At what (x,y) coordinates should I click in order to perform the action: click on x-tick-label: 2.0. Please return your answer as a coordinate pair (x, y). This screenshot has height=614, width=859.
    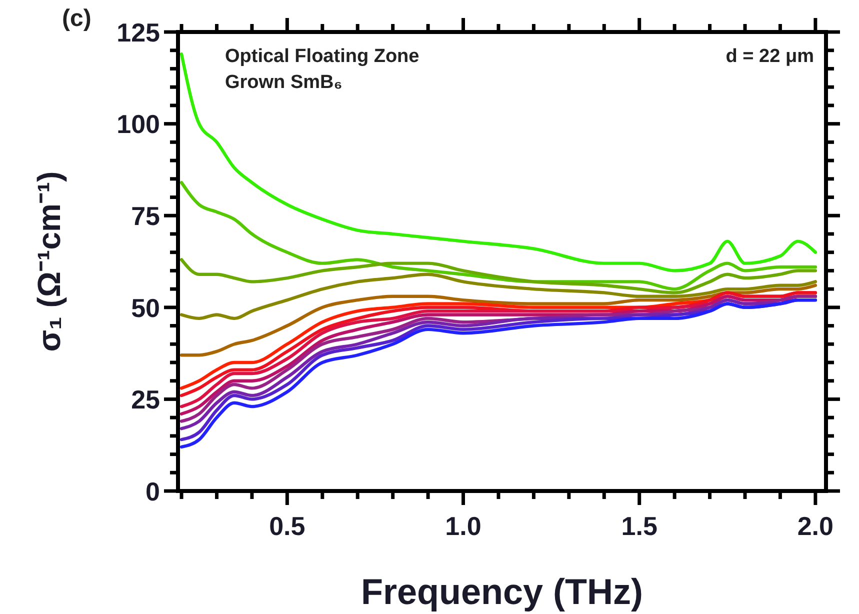
    Looking at the image, I should click on (815, 526).